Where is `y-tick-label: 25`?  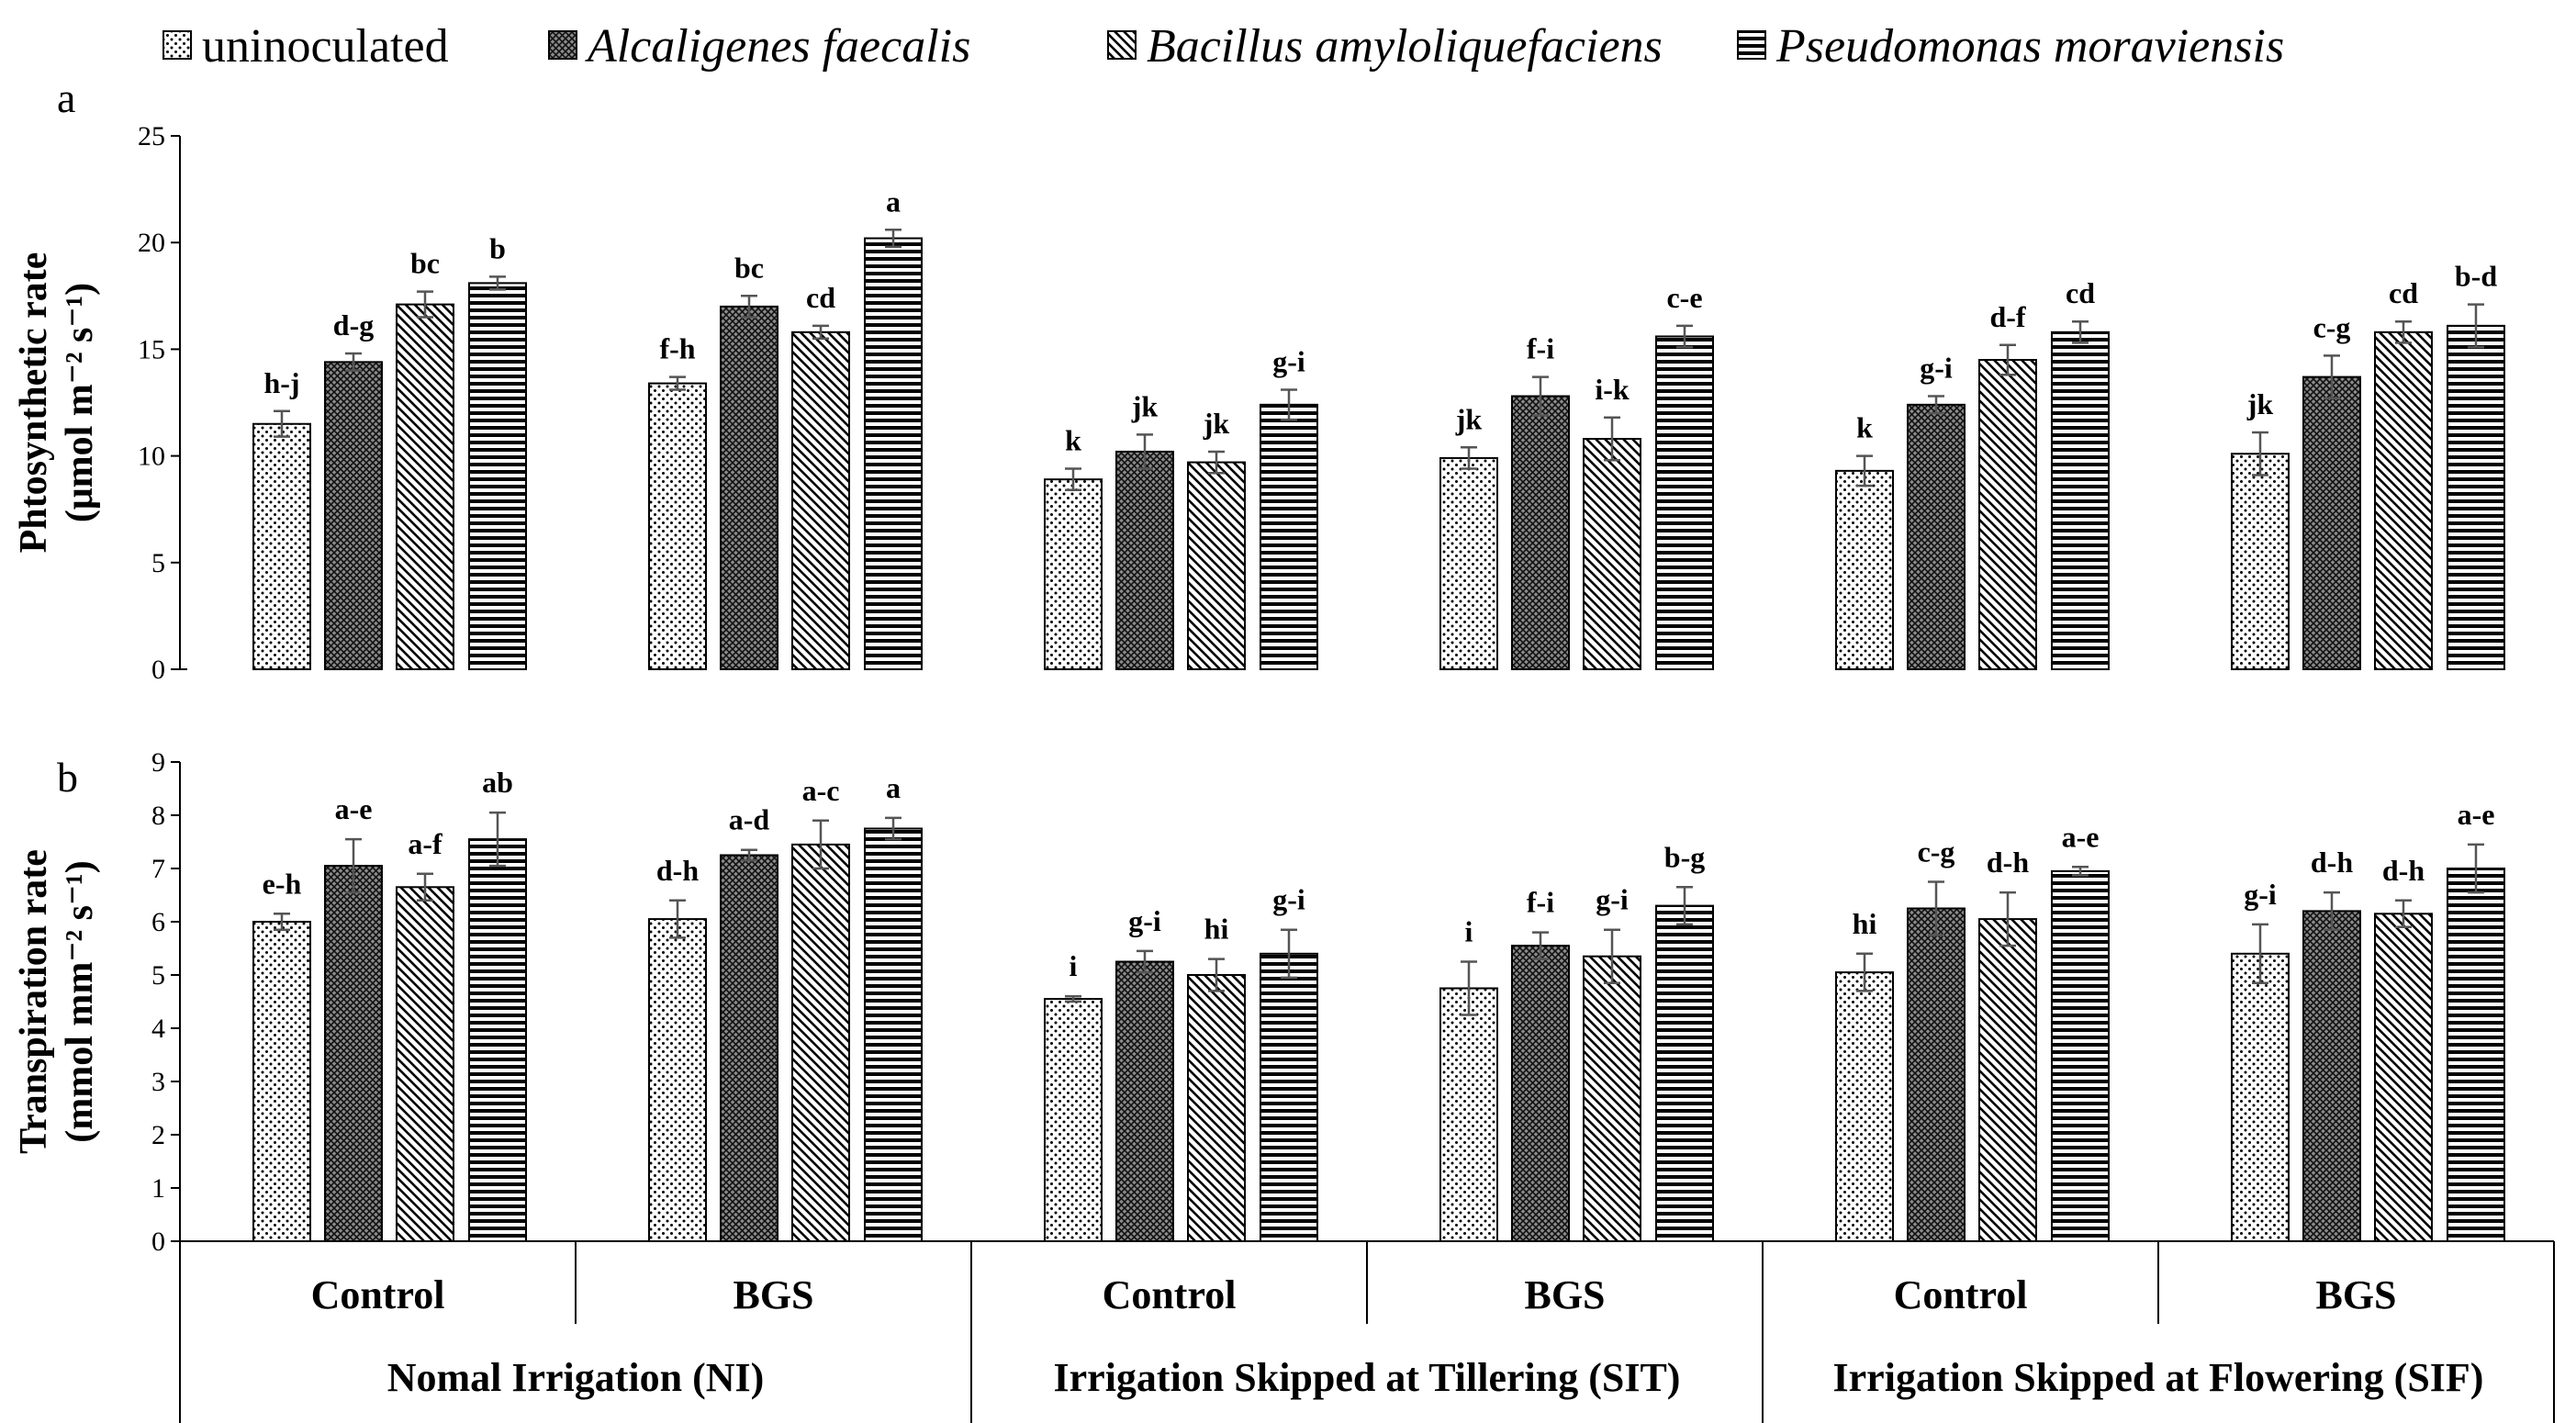 y-tick-label: 25 is located at coordinates (151, 136).